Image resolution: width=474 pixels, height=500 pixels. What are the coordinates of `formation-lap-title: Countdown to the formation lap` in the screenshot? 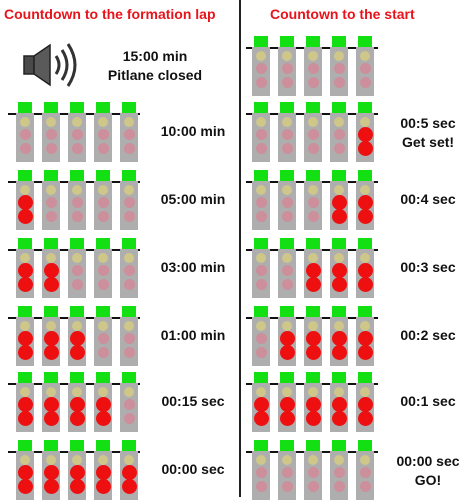 It's located at (110, 14).